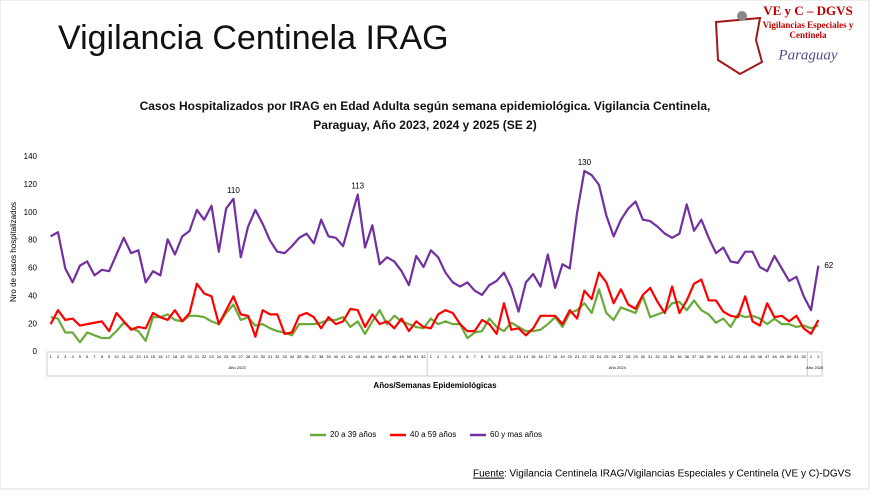  I want to click on x-tick-label: 26, so click(613, 356).